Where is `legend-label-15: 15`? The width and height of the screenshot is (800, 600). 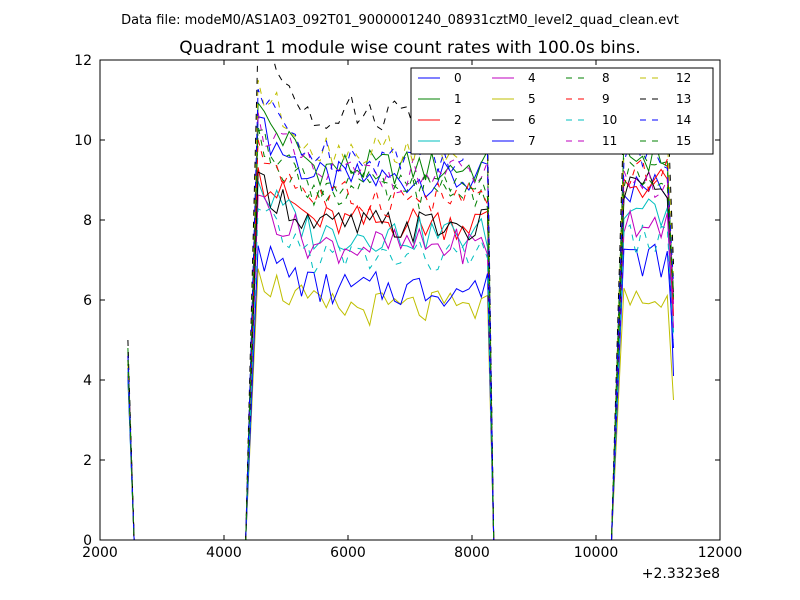 legend-label-15: 15 is located at coordinates (683, 141).